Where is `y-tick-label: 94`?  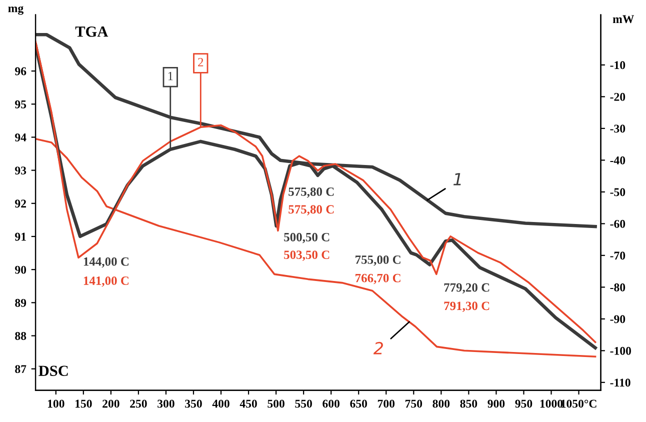
y-tick-label: 94 is located at coordinates (20, 137).